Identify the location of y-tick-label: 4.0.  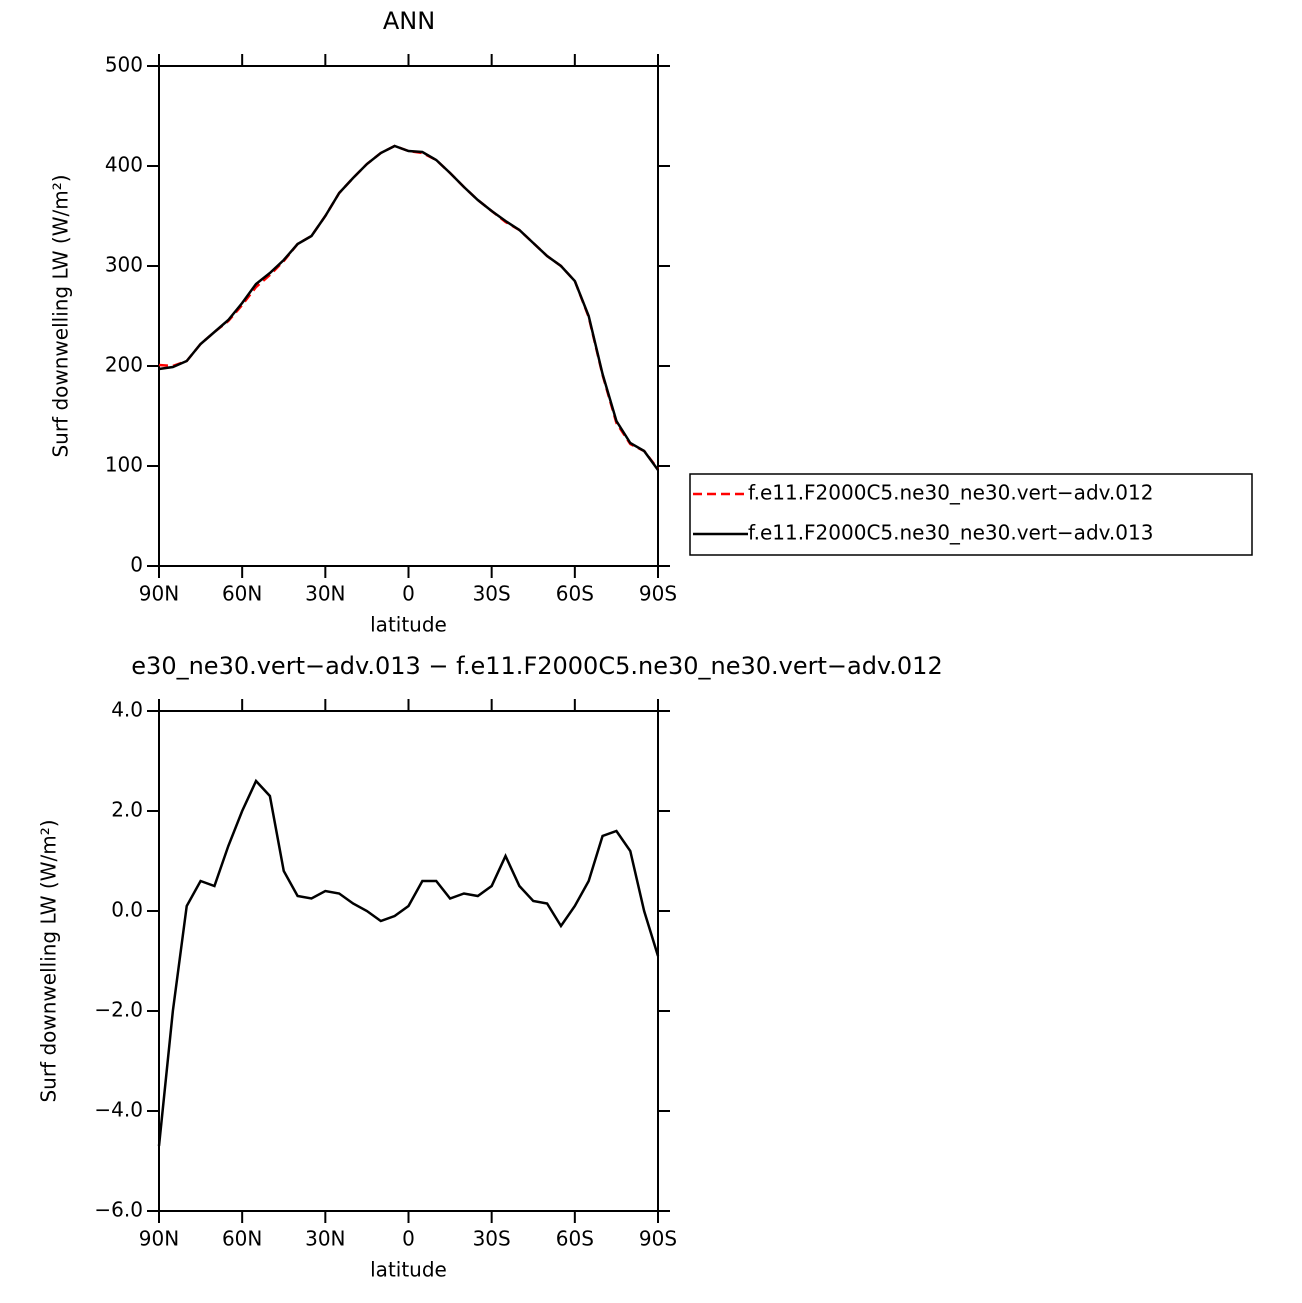
(127, 710).